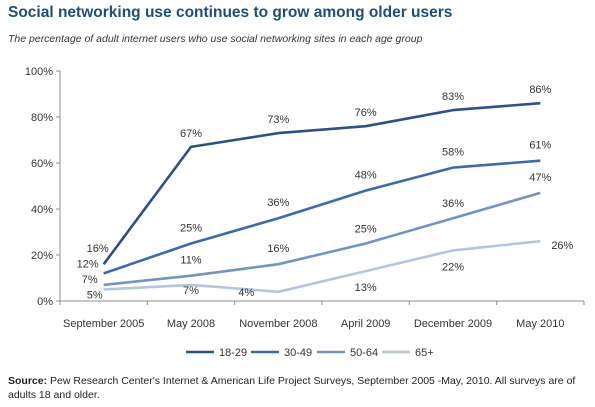  Describe the element at coordinates (453, 97) in the screenshot. I see `data-label: 83%` at that location.